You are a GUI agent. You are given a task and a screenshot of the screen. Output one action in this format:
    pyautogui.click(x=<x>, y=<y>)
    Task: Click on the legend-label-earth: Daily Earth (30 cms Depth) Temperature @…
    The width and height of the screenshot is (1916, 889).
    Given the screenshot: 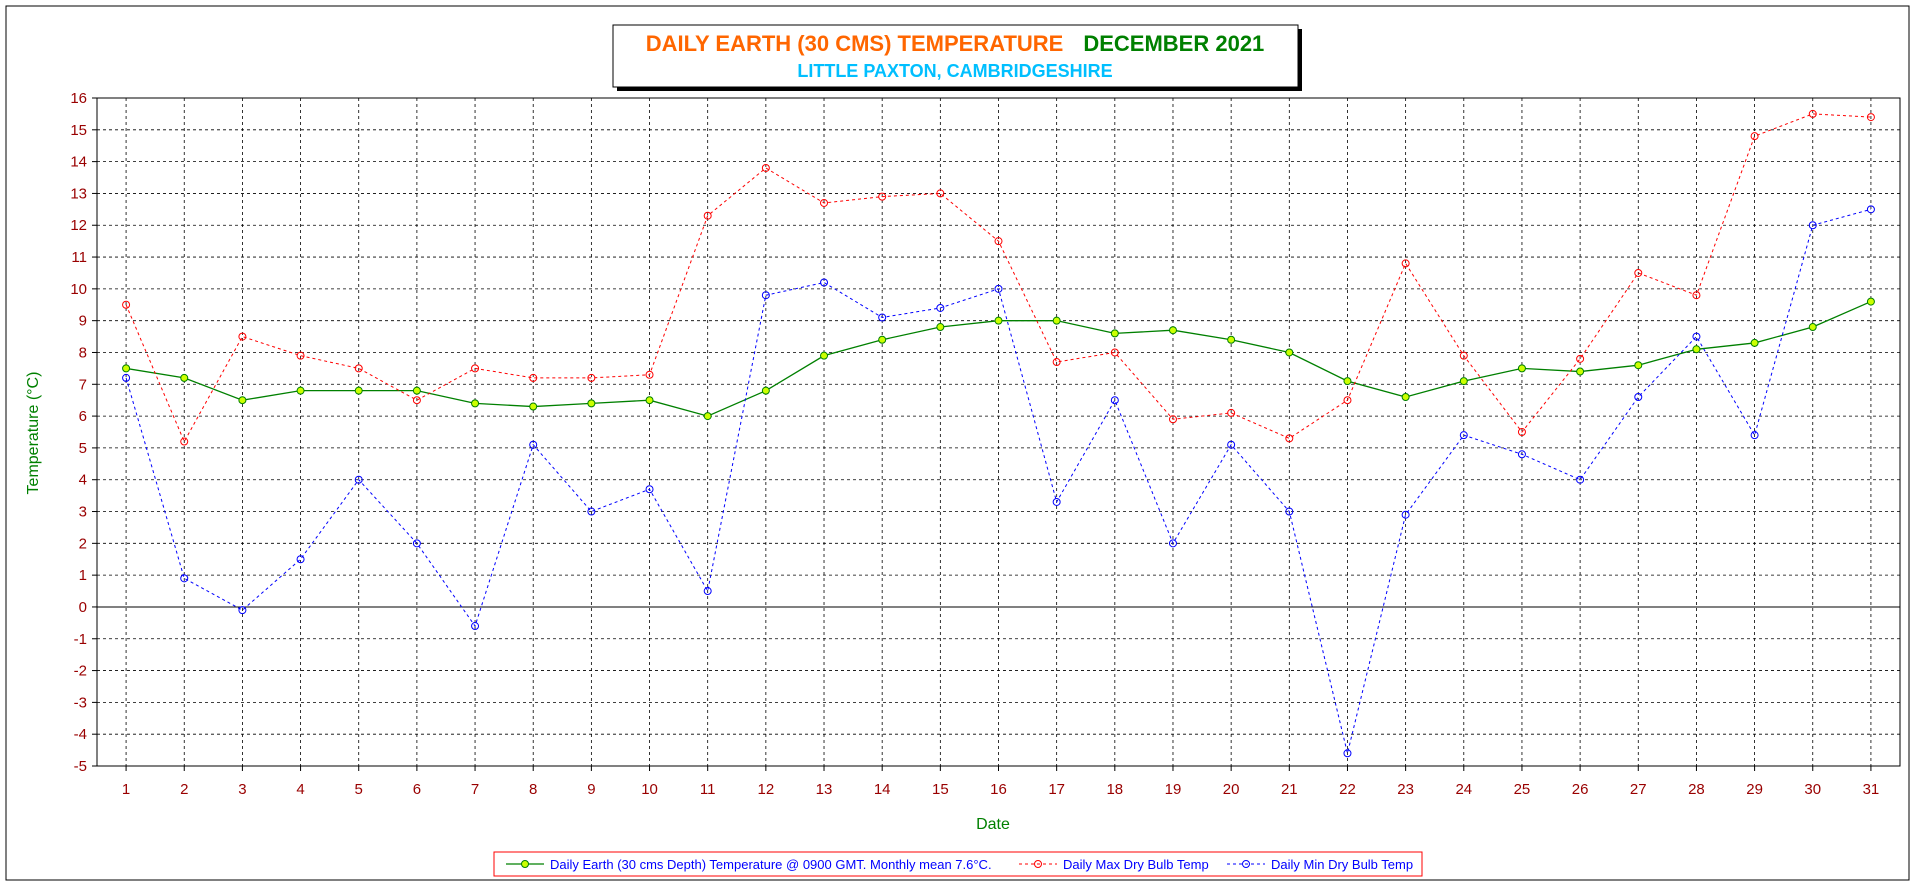 What is the action you would take?
    pyautogui.click(x=771, y=864)
    